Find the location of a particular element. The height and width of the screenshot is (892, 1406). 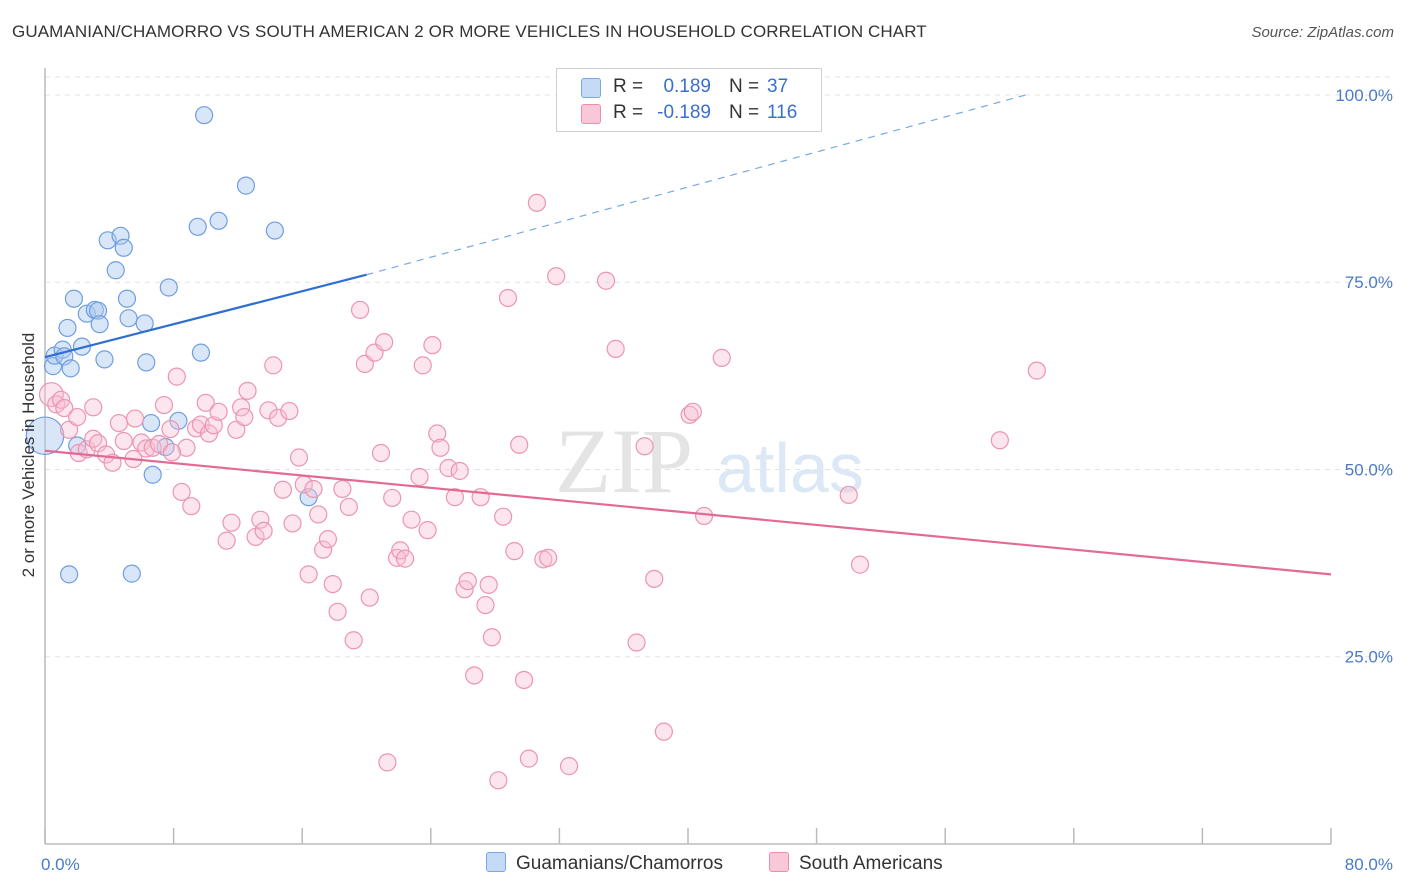

legend-swatch-guamanians is located at coordinates (496, 862).